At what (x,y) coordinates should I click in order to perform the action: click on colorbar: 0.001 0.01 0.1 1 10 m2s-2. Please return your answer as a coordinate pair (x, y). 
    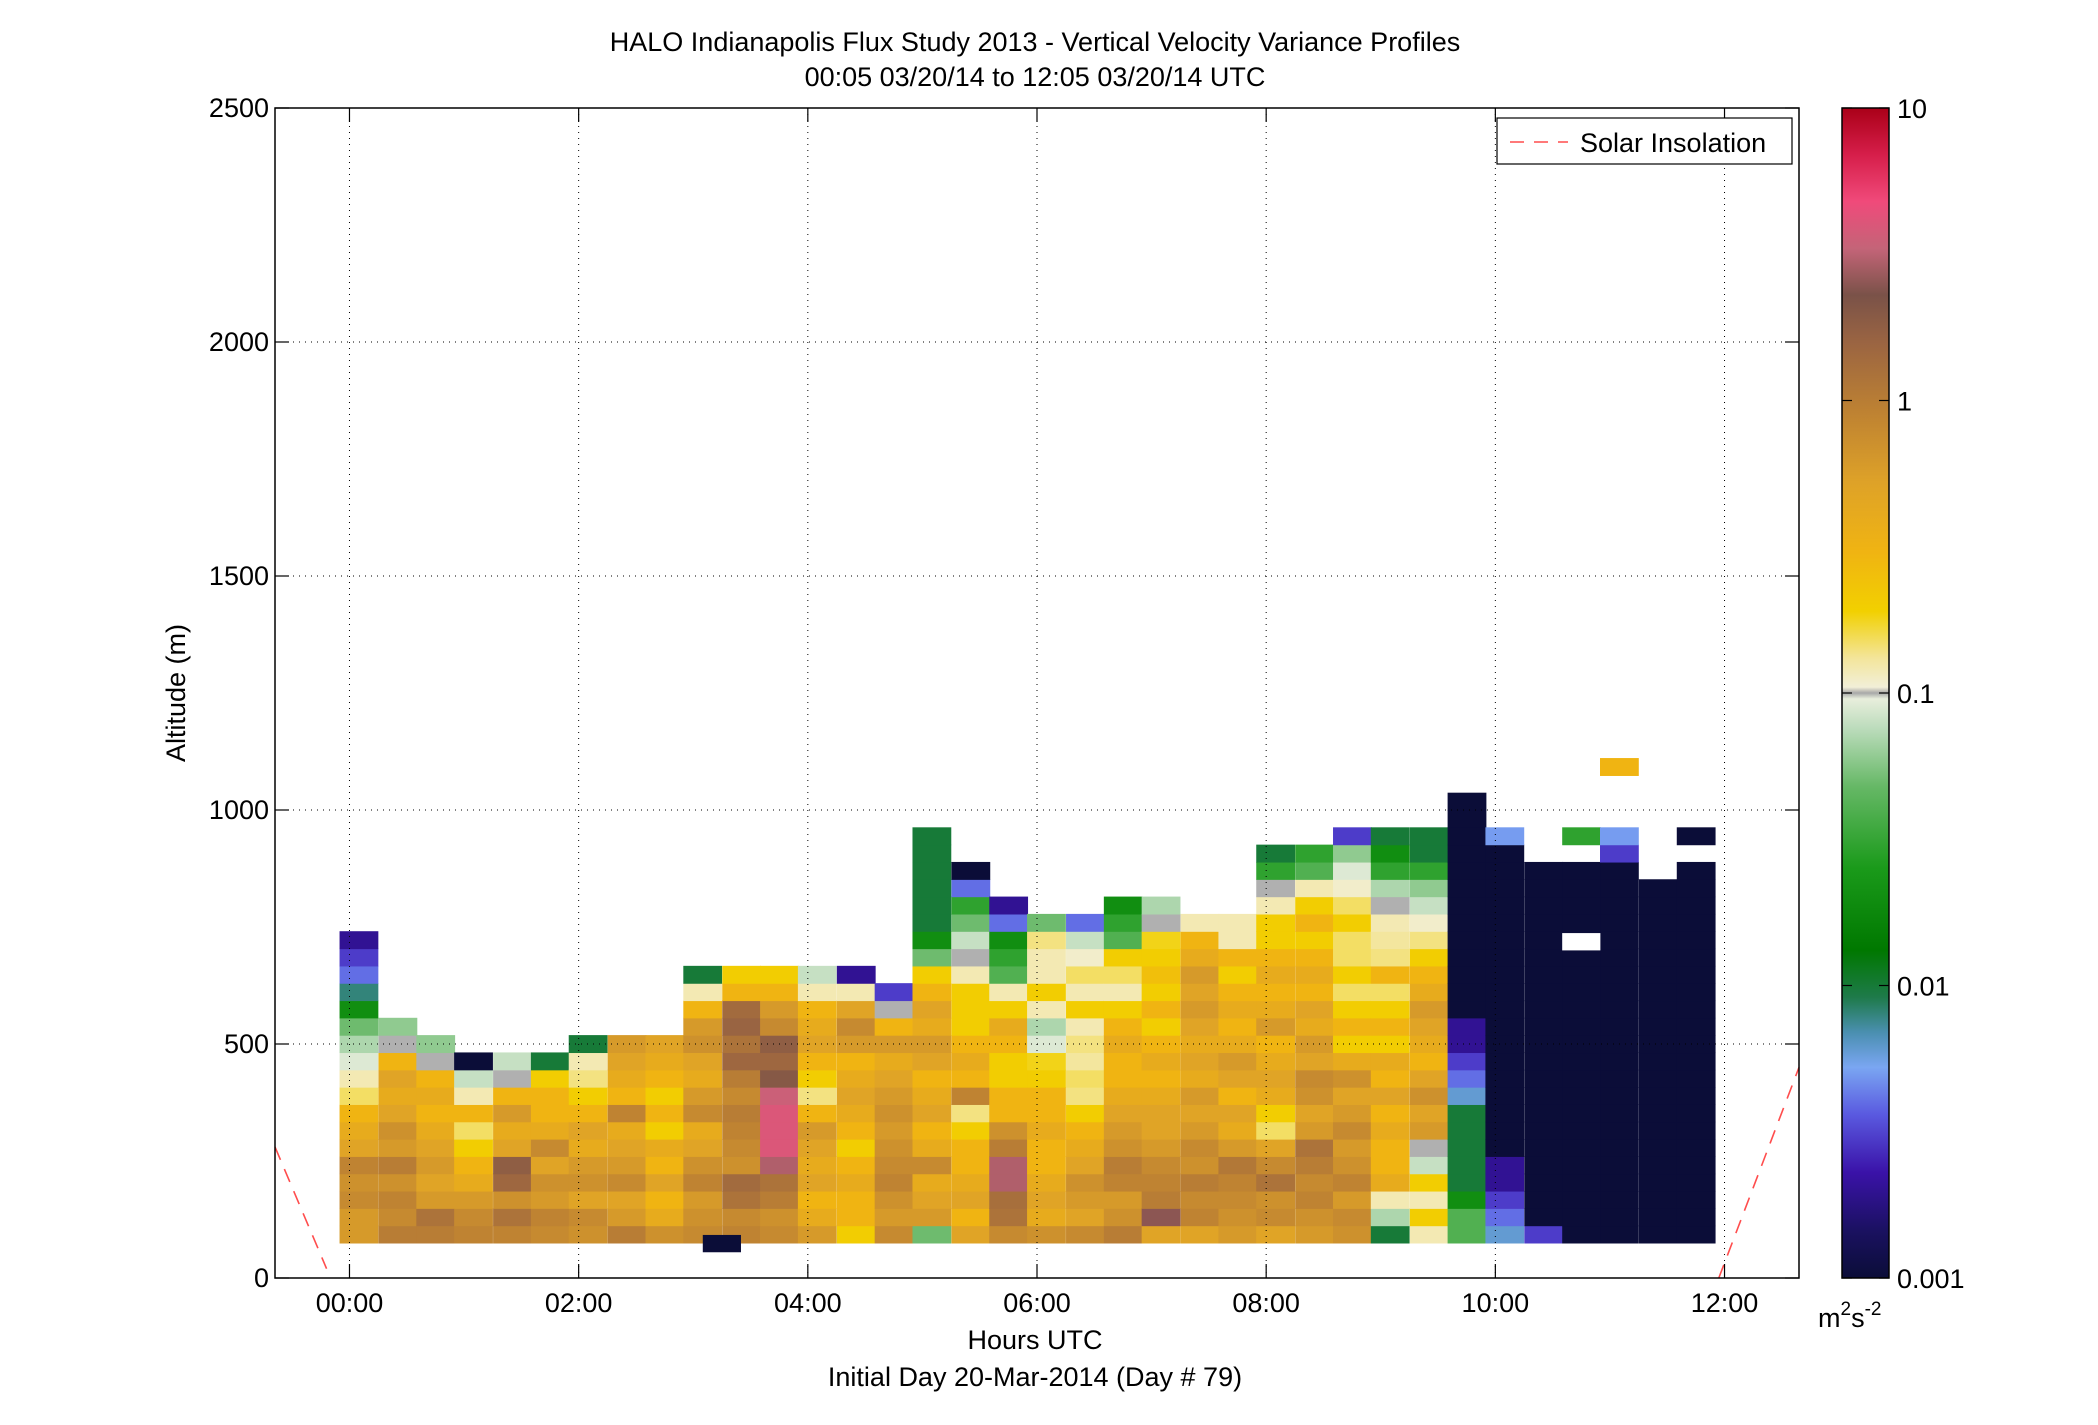
    Looking at the image, I should click on (1891, 713).